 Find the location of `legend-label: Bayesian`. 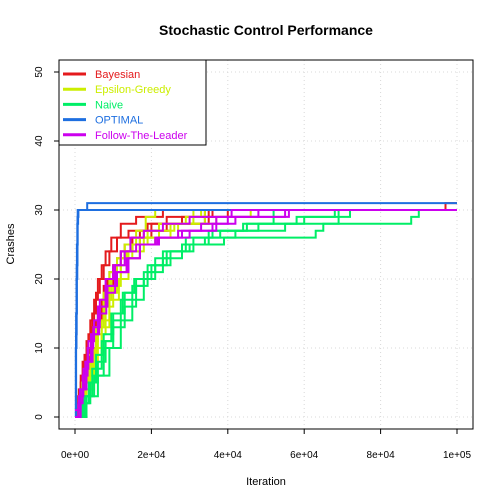

legend-label: Bayesian is located at coordinates (117, 75).